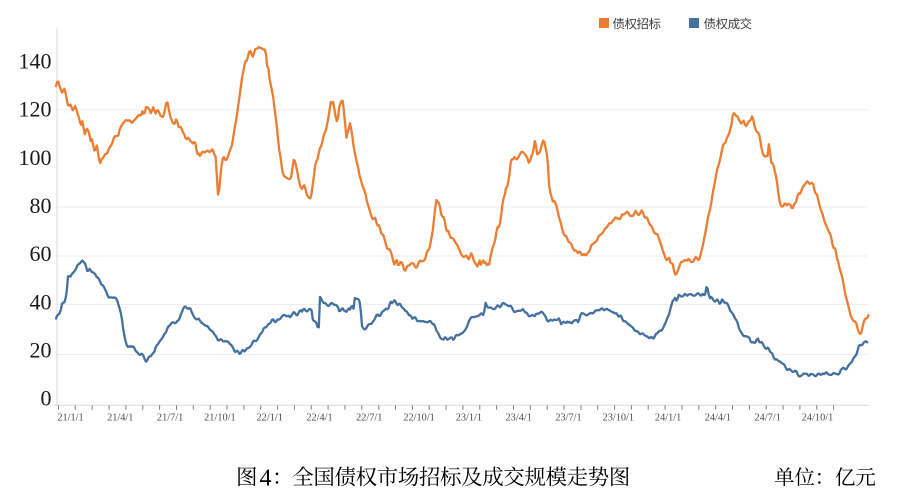  Describe the element at coordinates (41, 301) in the screenshot. I see `svg-text: 40` at that location.